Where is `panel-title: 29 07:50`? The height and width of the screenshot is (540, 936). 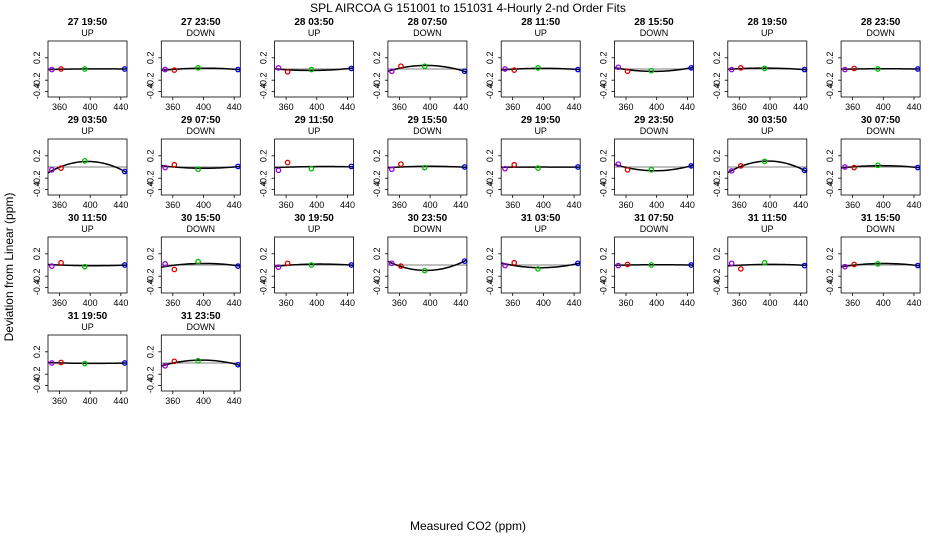 panel-title: 29 07:50 is located at coordinates (201, 120).